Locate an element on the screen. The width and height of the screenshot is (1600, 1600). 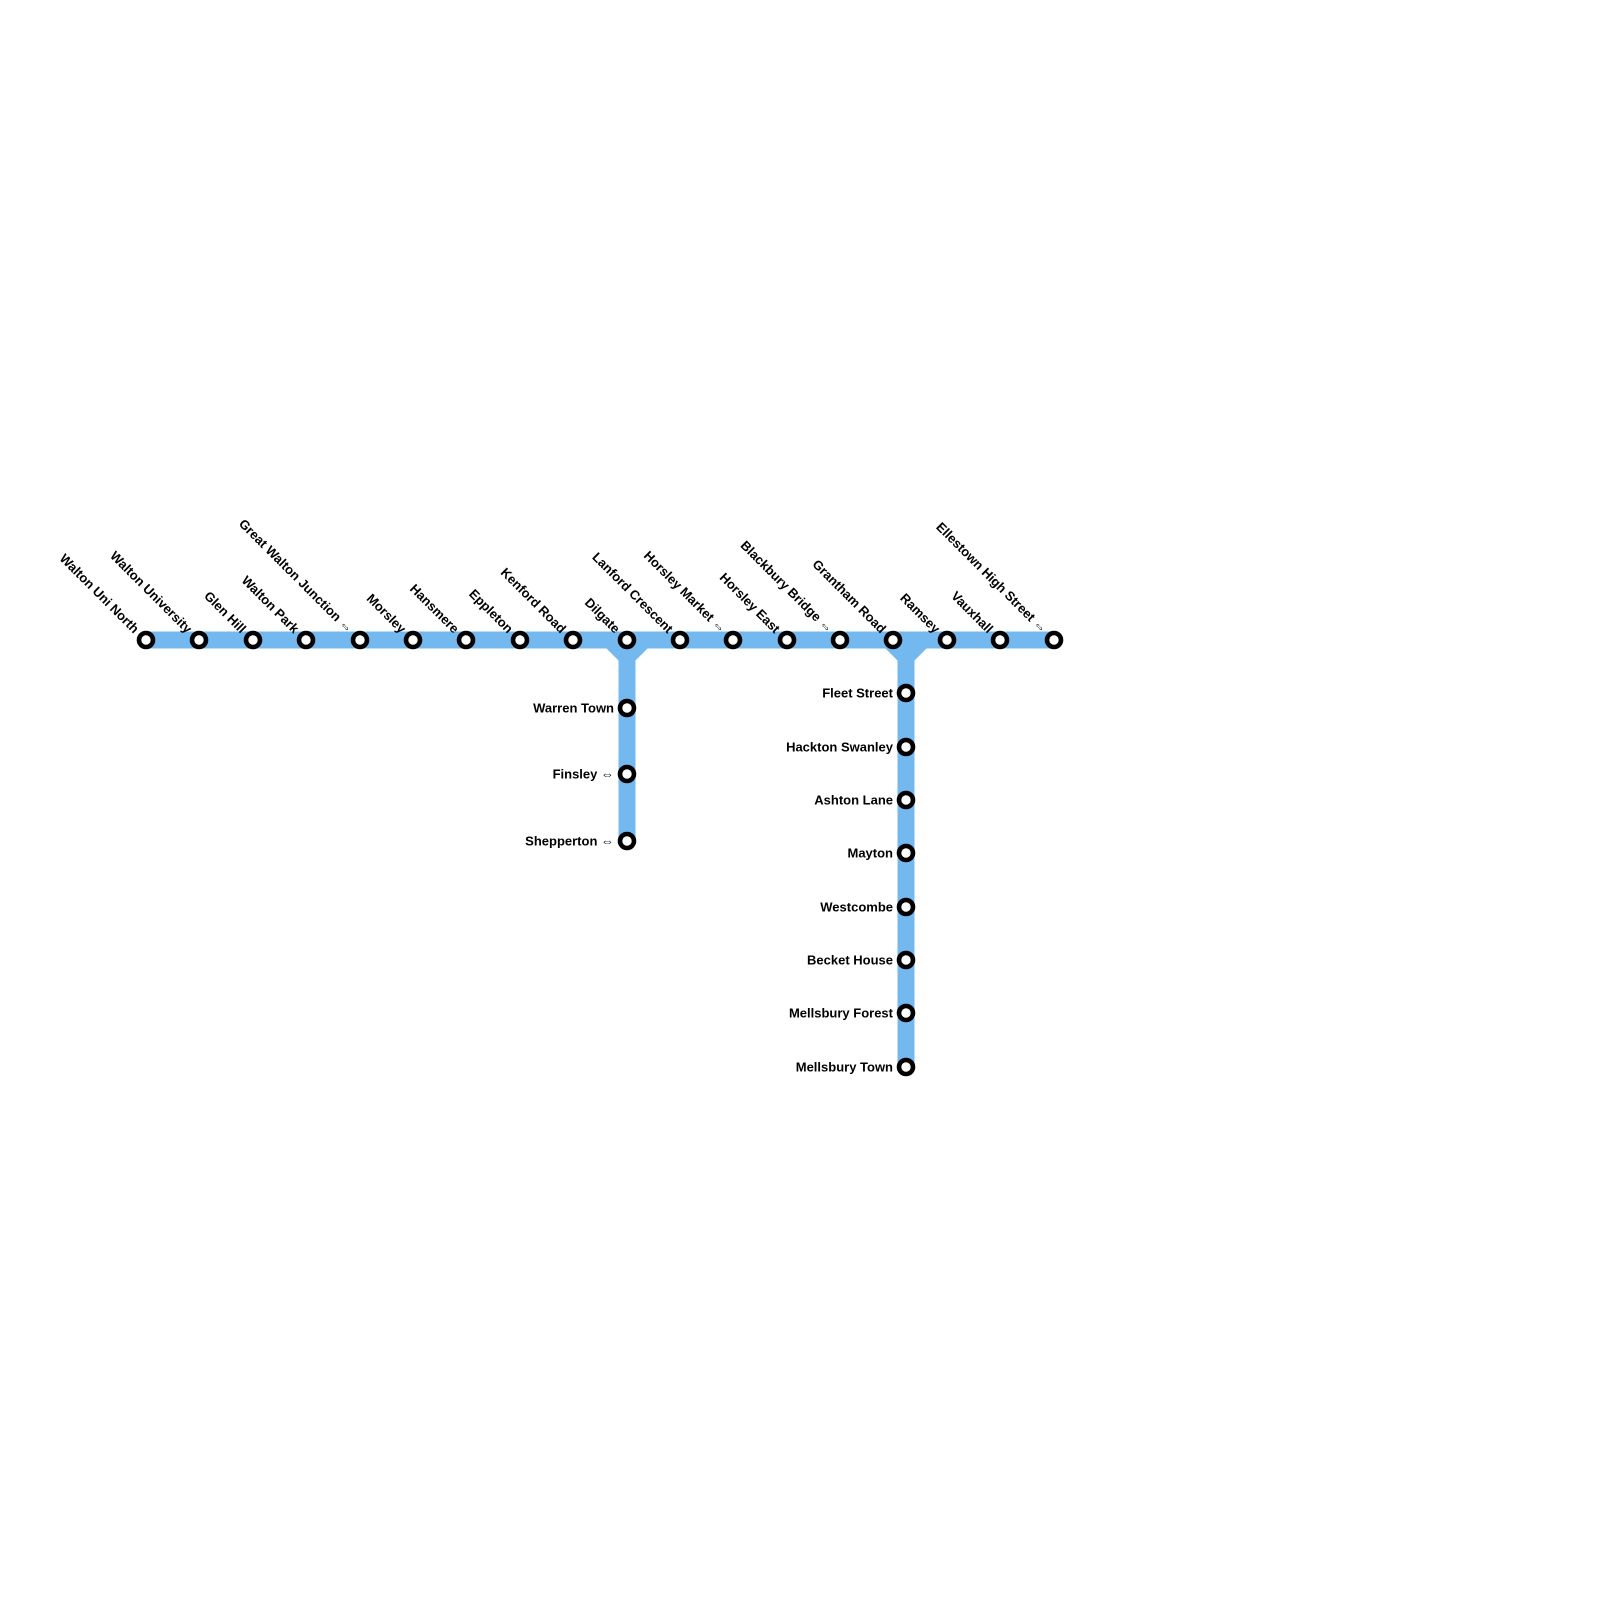
station-marker-walton-university is located at coordinates (199, 640).